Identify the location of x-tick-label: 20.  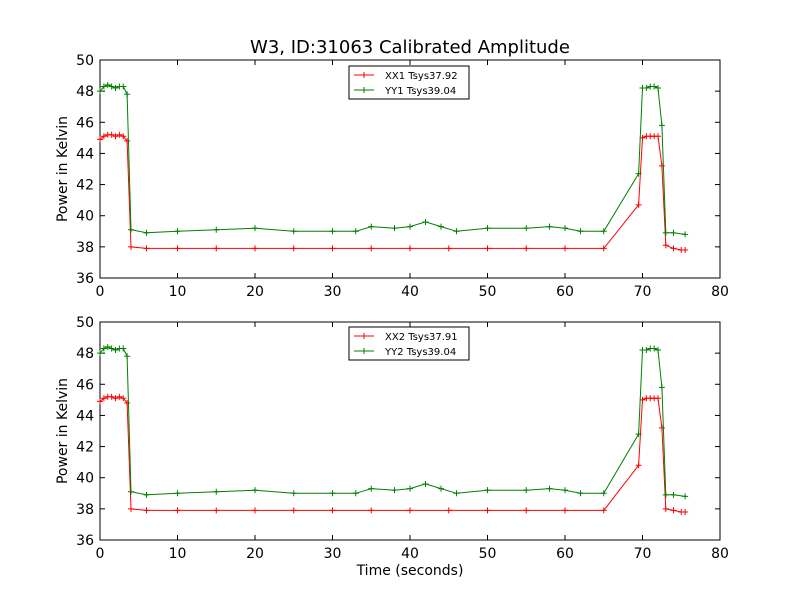
(255, 292).